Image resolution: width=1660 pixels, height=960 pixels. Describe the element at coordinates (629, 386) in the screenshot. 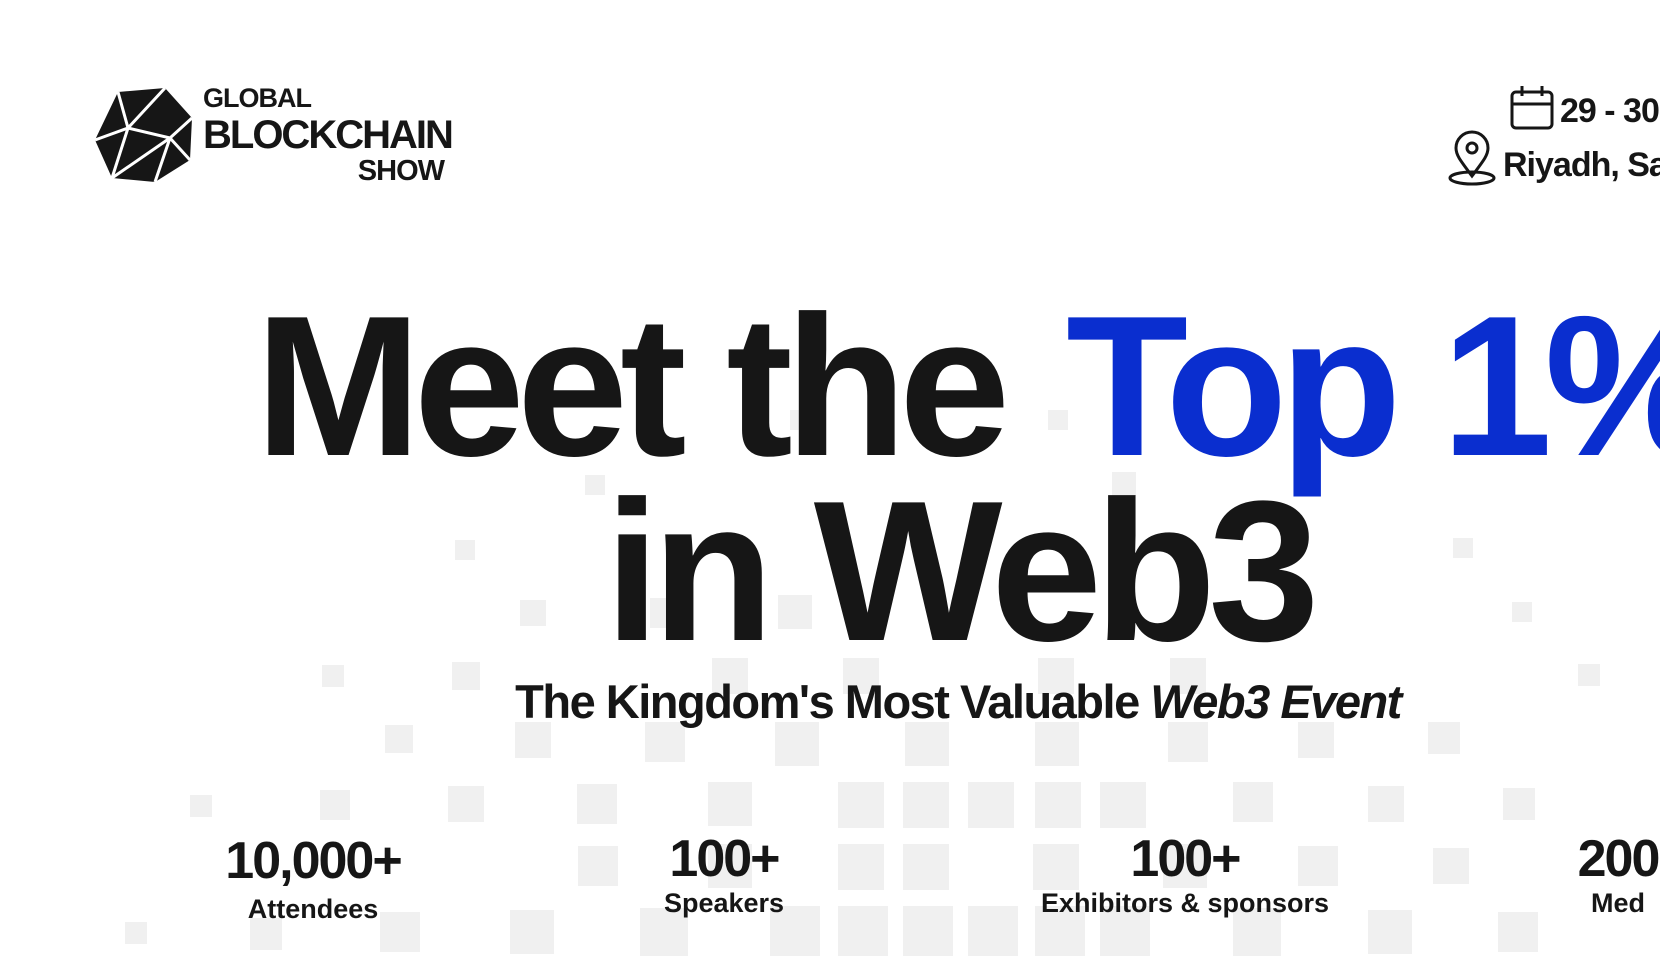

I see `headline-part: Meet the` at that location.